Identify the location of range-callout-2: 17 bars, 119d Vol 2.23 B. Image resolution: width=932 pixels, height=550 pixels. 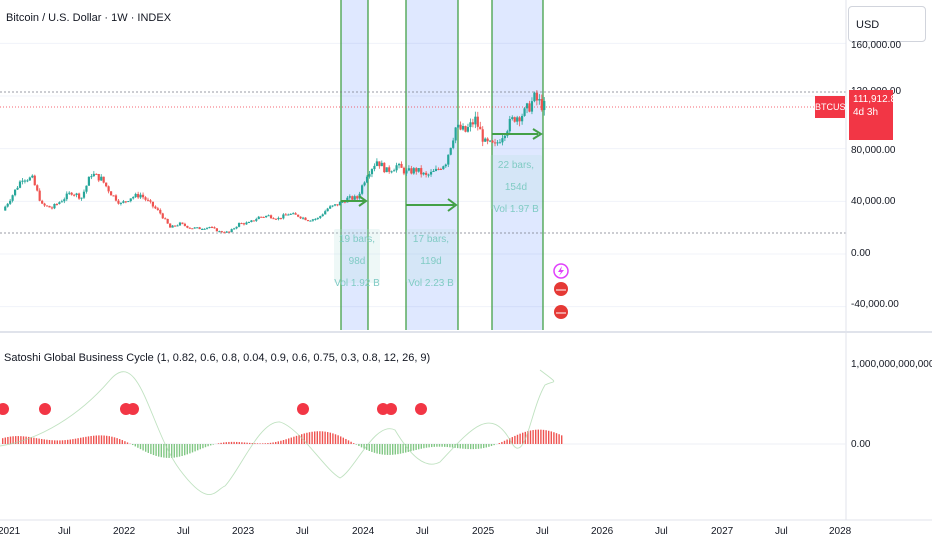
(431, 259).